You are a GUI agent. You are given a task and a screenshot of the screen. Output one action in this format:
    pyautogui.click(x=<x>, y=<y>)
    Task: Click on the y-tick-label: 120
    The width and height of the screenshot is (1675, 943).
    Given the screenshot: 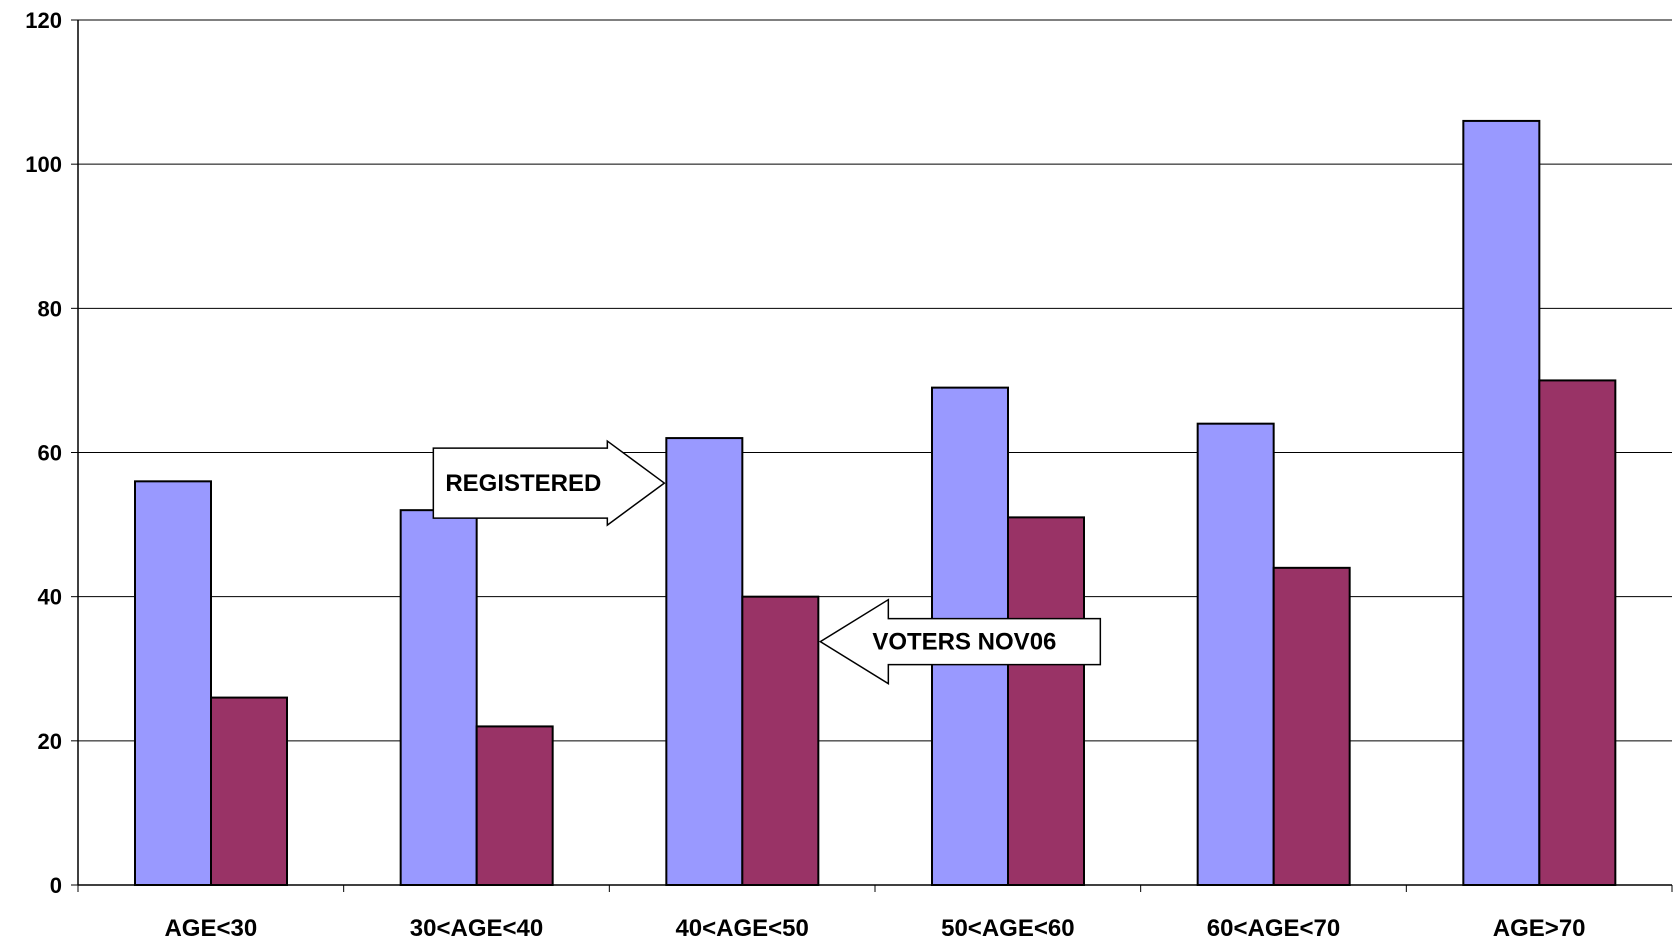 What is the action you would take?
    pyautogui.click(x=43, y=20)
    